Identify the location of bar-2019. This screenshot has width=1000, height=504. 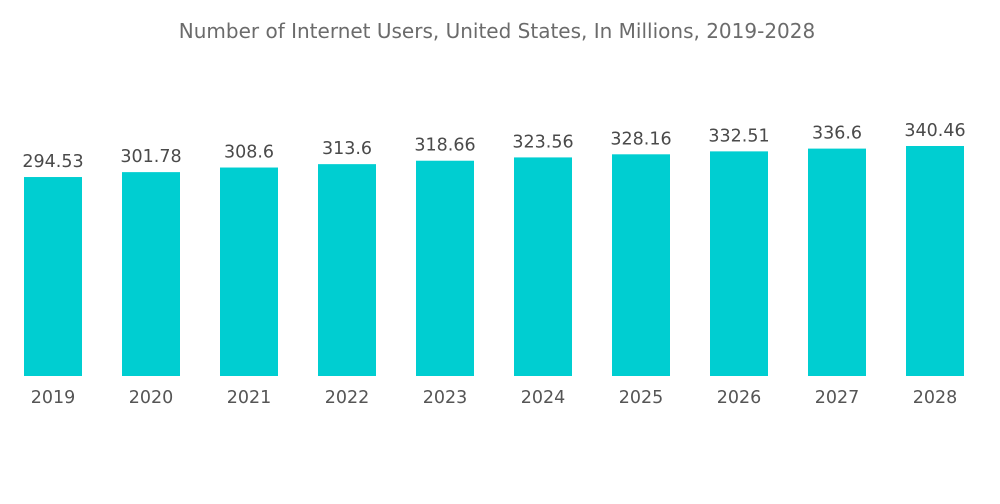
(53, 276).